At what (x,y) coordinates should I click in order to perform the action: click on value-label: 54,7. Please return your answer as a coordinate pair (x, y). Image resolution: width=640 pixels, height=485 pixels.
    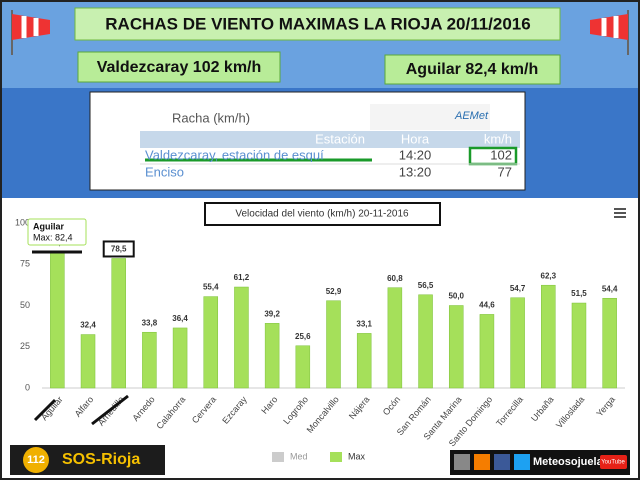
    Looking at the image, I should click on (518, 288).